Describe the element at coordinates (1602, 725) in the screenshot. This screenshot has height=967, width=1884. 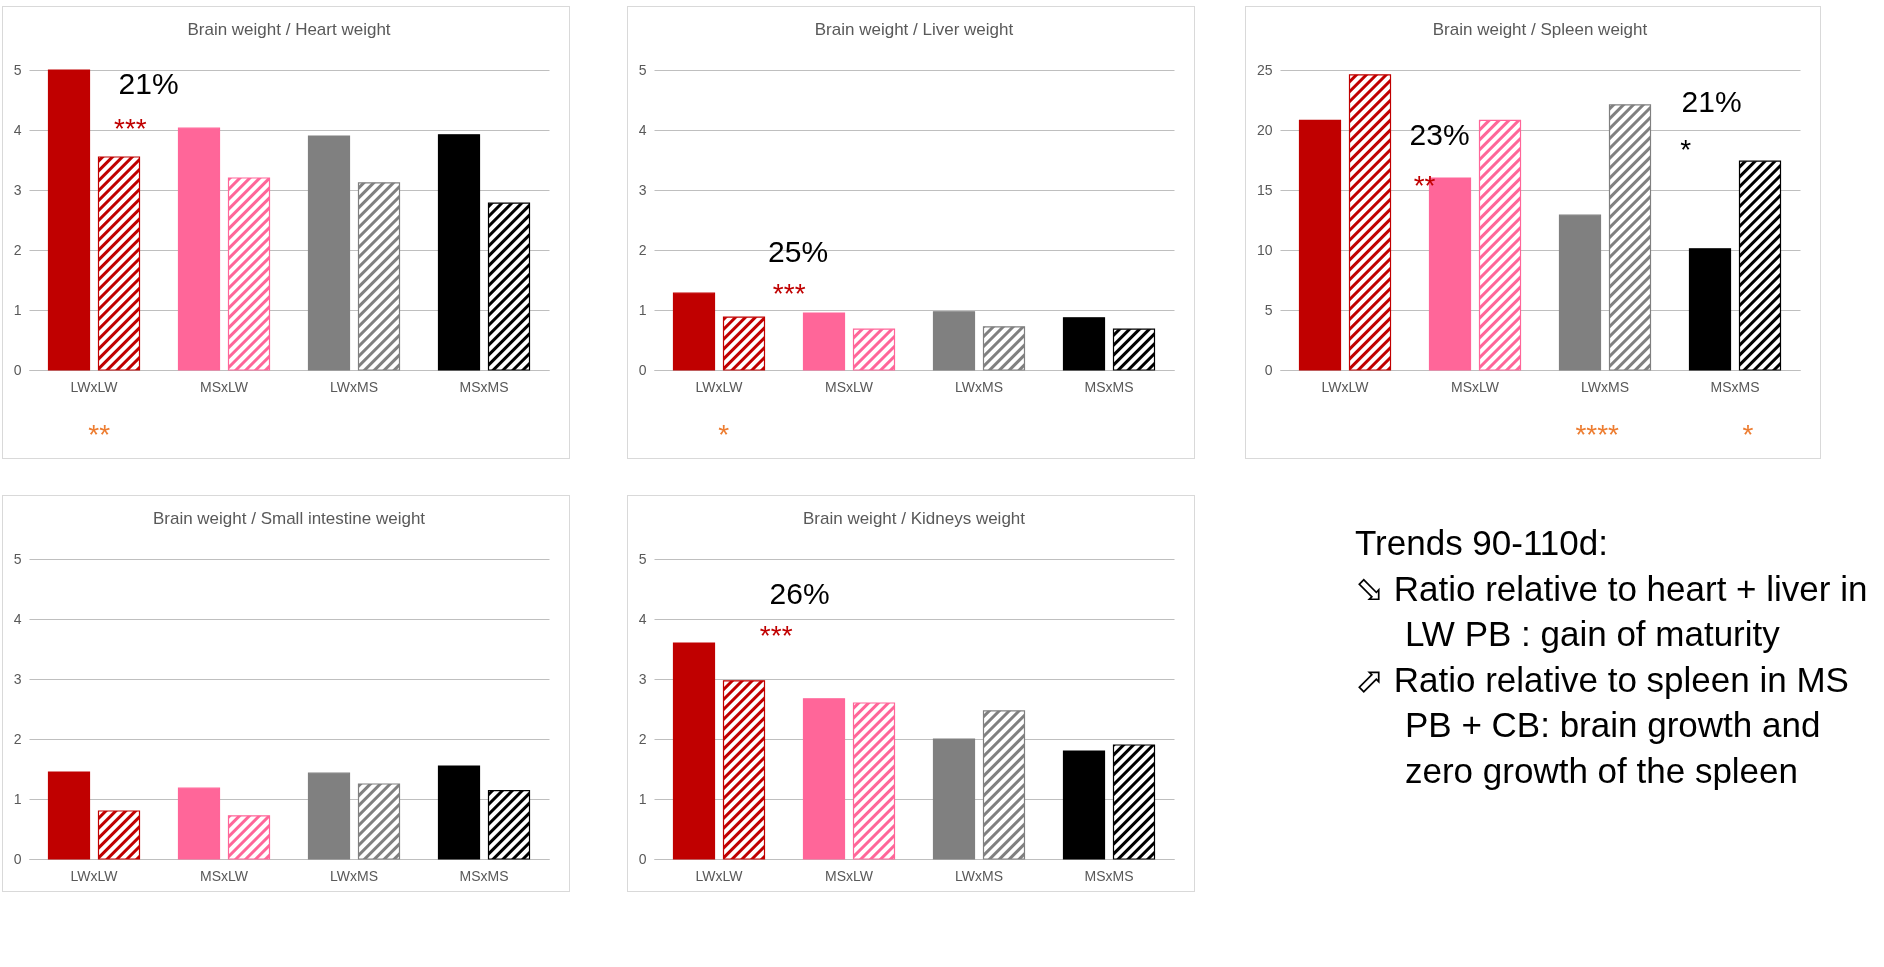
I see `text: ⬀ Ratio relative to spleen in MS PB + CB: brain growth and zero growth of the spleen` at that location.